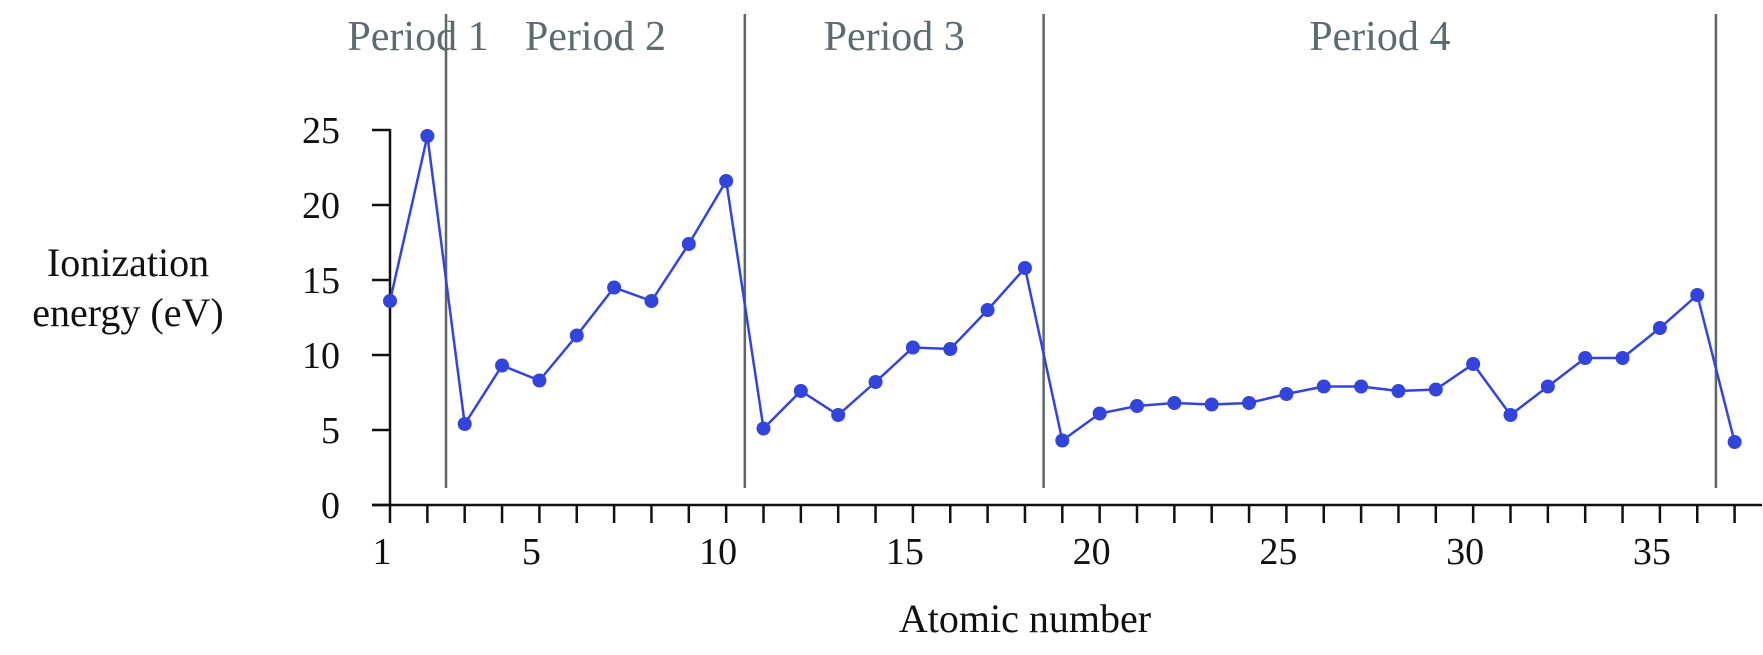 The image size is (1763, 655). What do you see at coordinates (763, 428) in the screenshot?
I see `data-point-z11` at bounding box center [763, 428].